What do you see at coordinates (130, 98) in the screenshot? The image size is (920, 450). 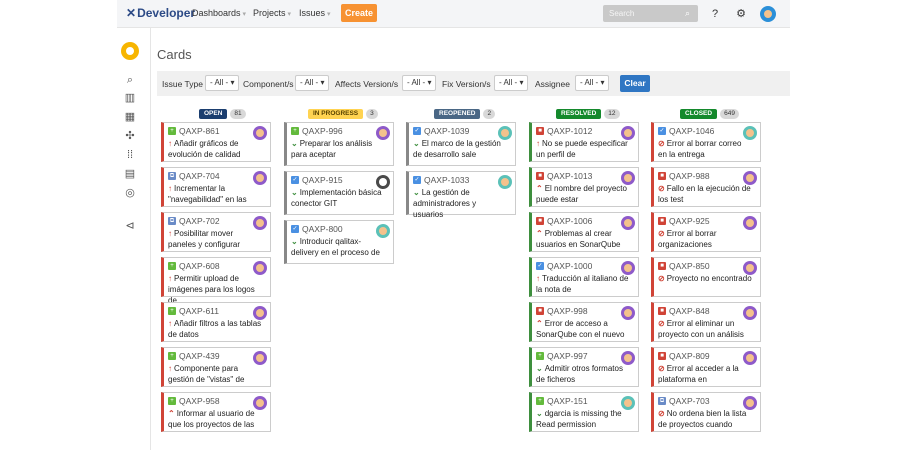 I see `board-icon: ▥` at bounding box center [130, 98].